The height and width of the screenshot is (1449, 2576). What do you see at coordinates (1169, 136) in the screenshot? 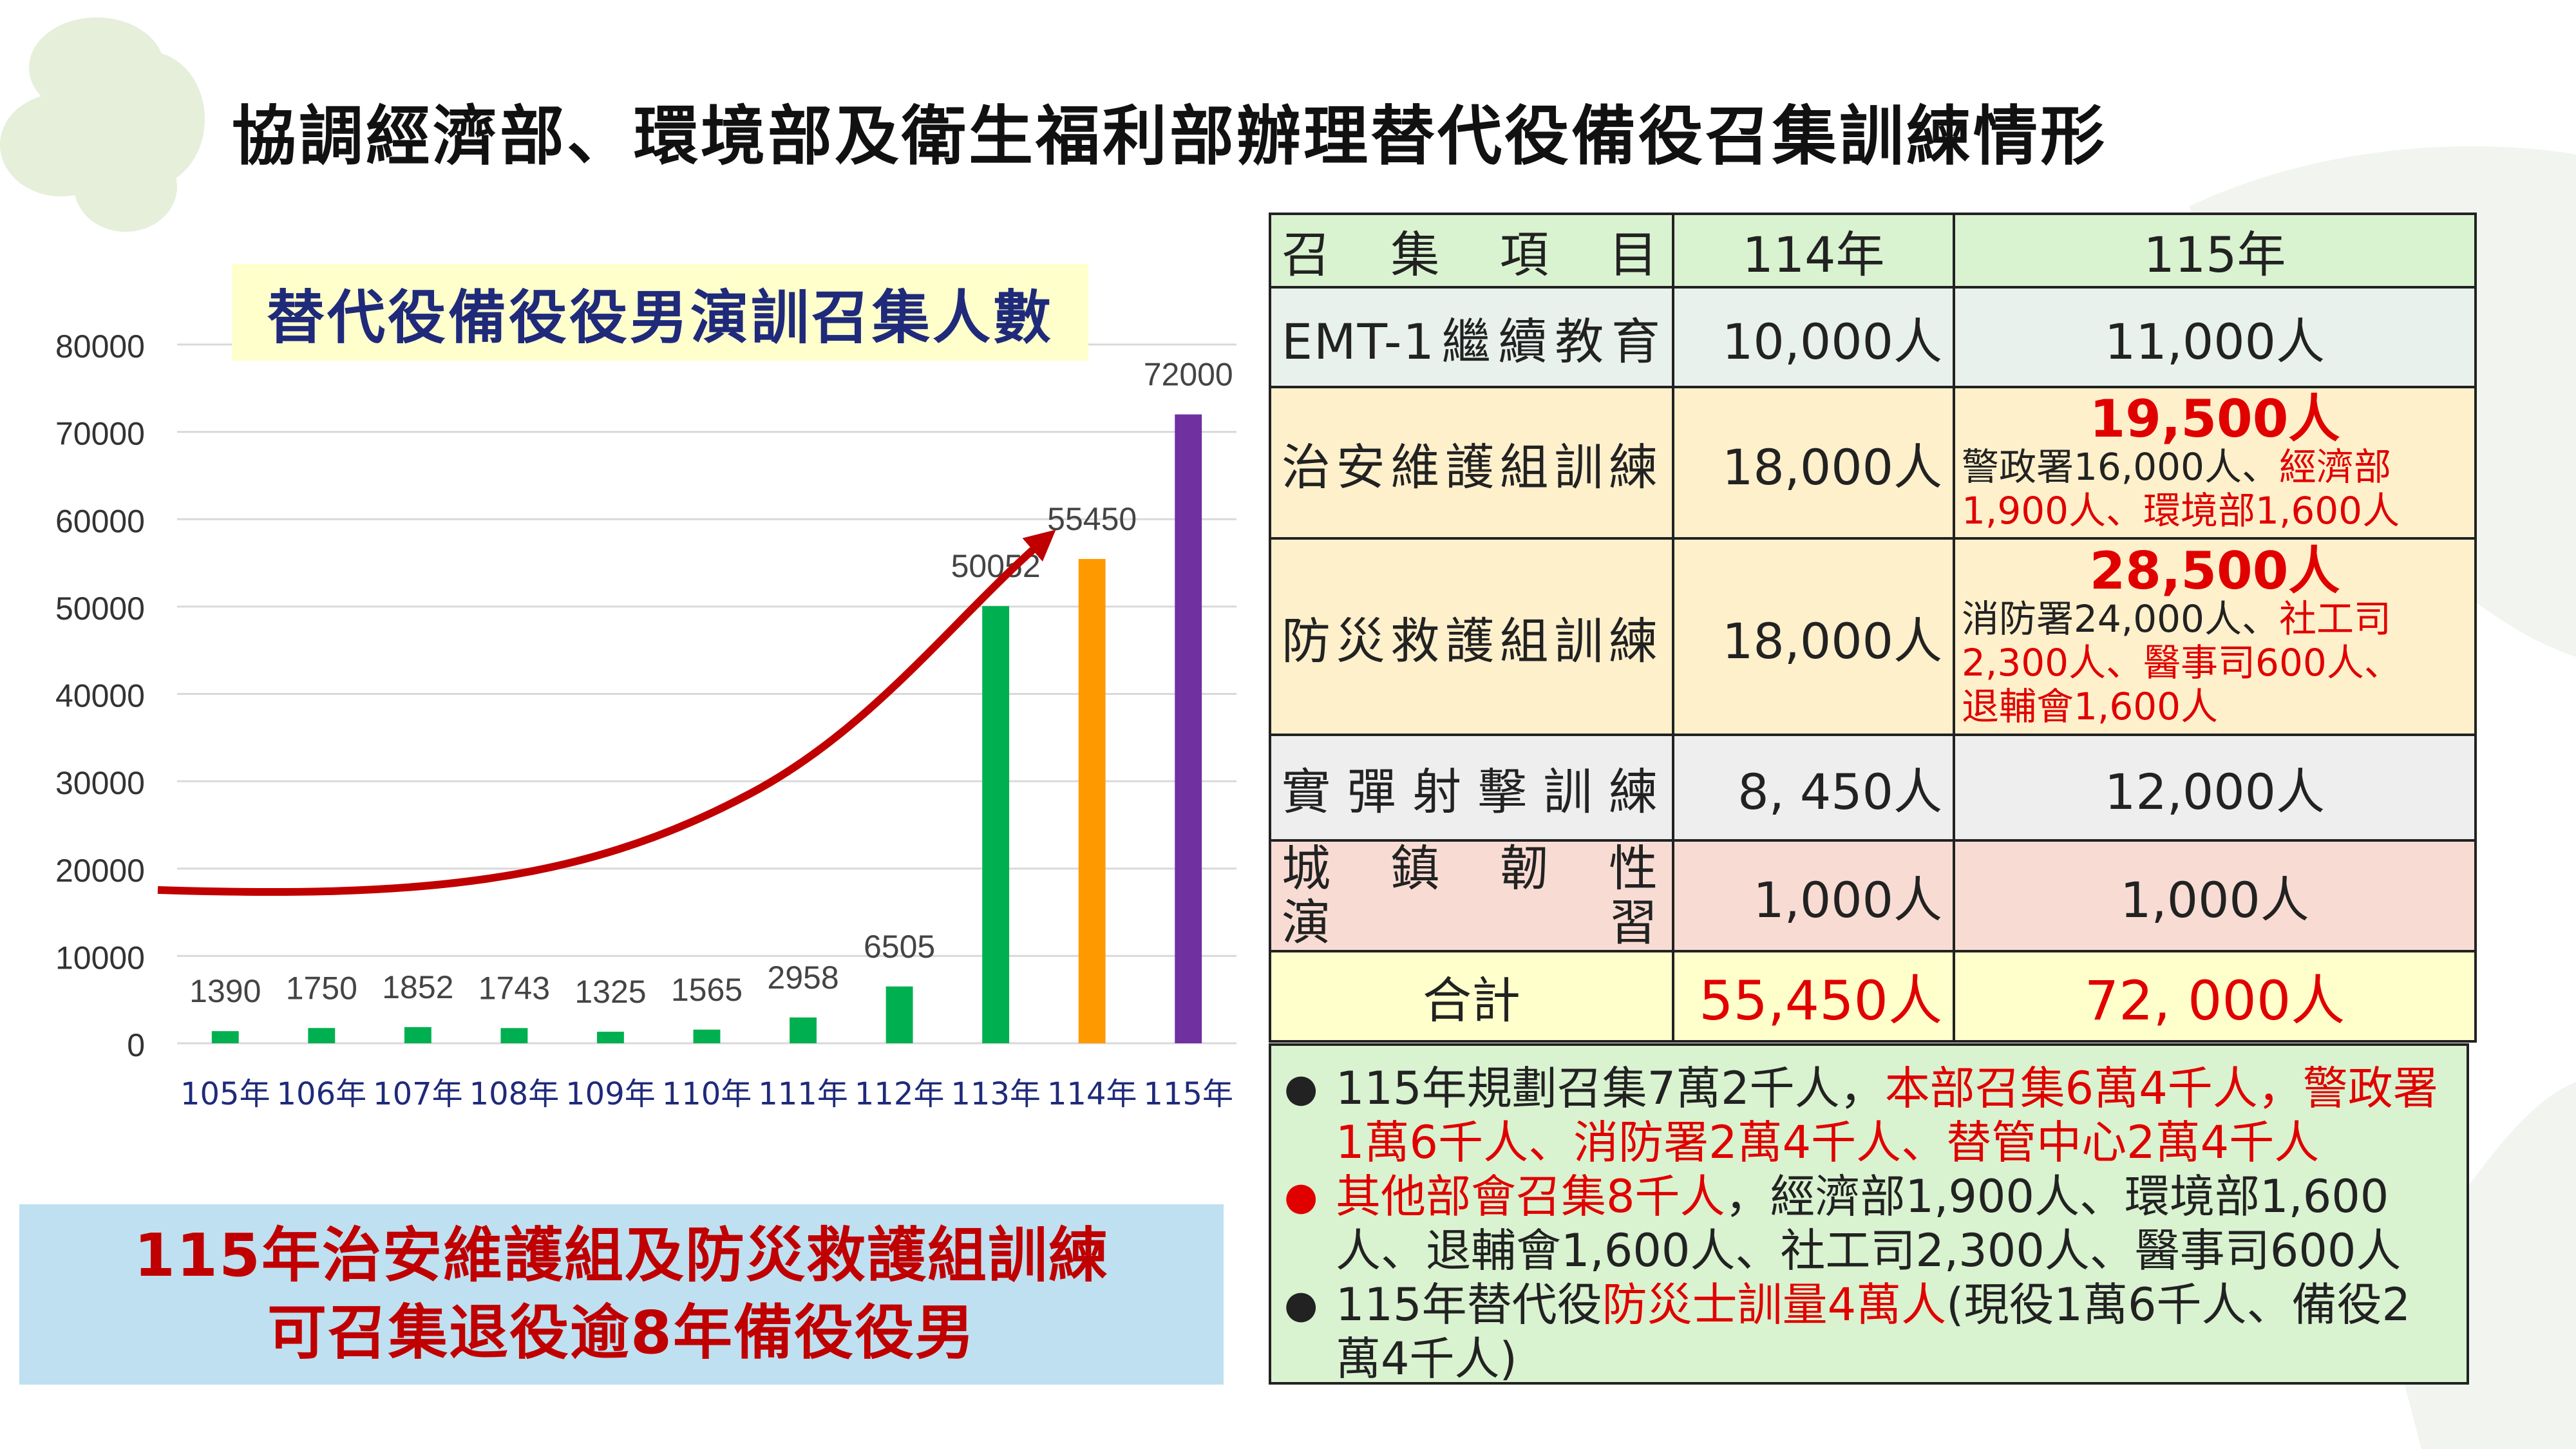
I see `page-title: 協調經濟部、環境部及衛生福利部辦理替代役備役召集訓練情形` at bounding box center [1169, 136].